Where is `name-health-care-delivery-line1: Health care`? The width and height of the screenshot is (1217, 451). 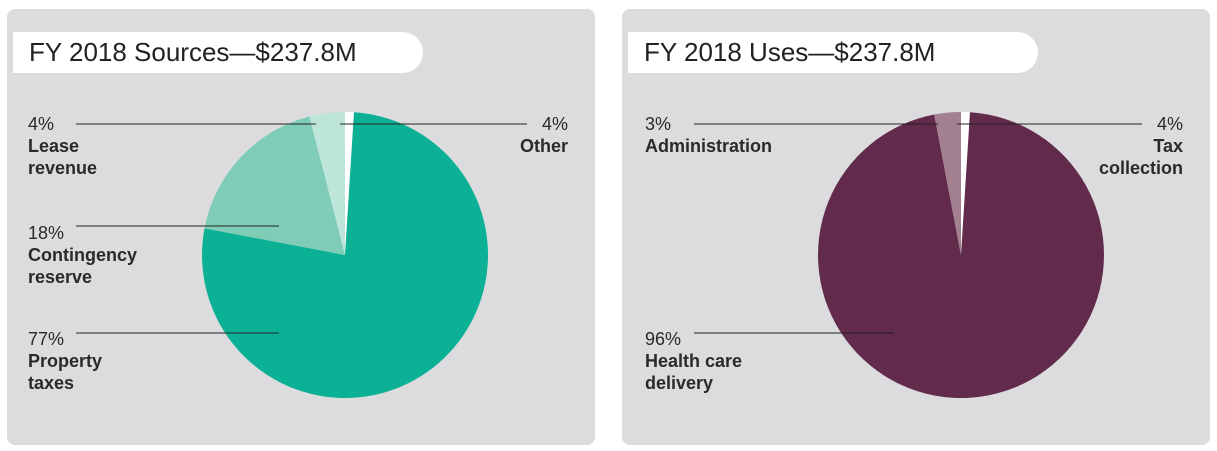 name-health-care-delivery-line1: Health care is located at coordinates (694, 361).